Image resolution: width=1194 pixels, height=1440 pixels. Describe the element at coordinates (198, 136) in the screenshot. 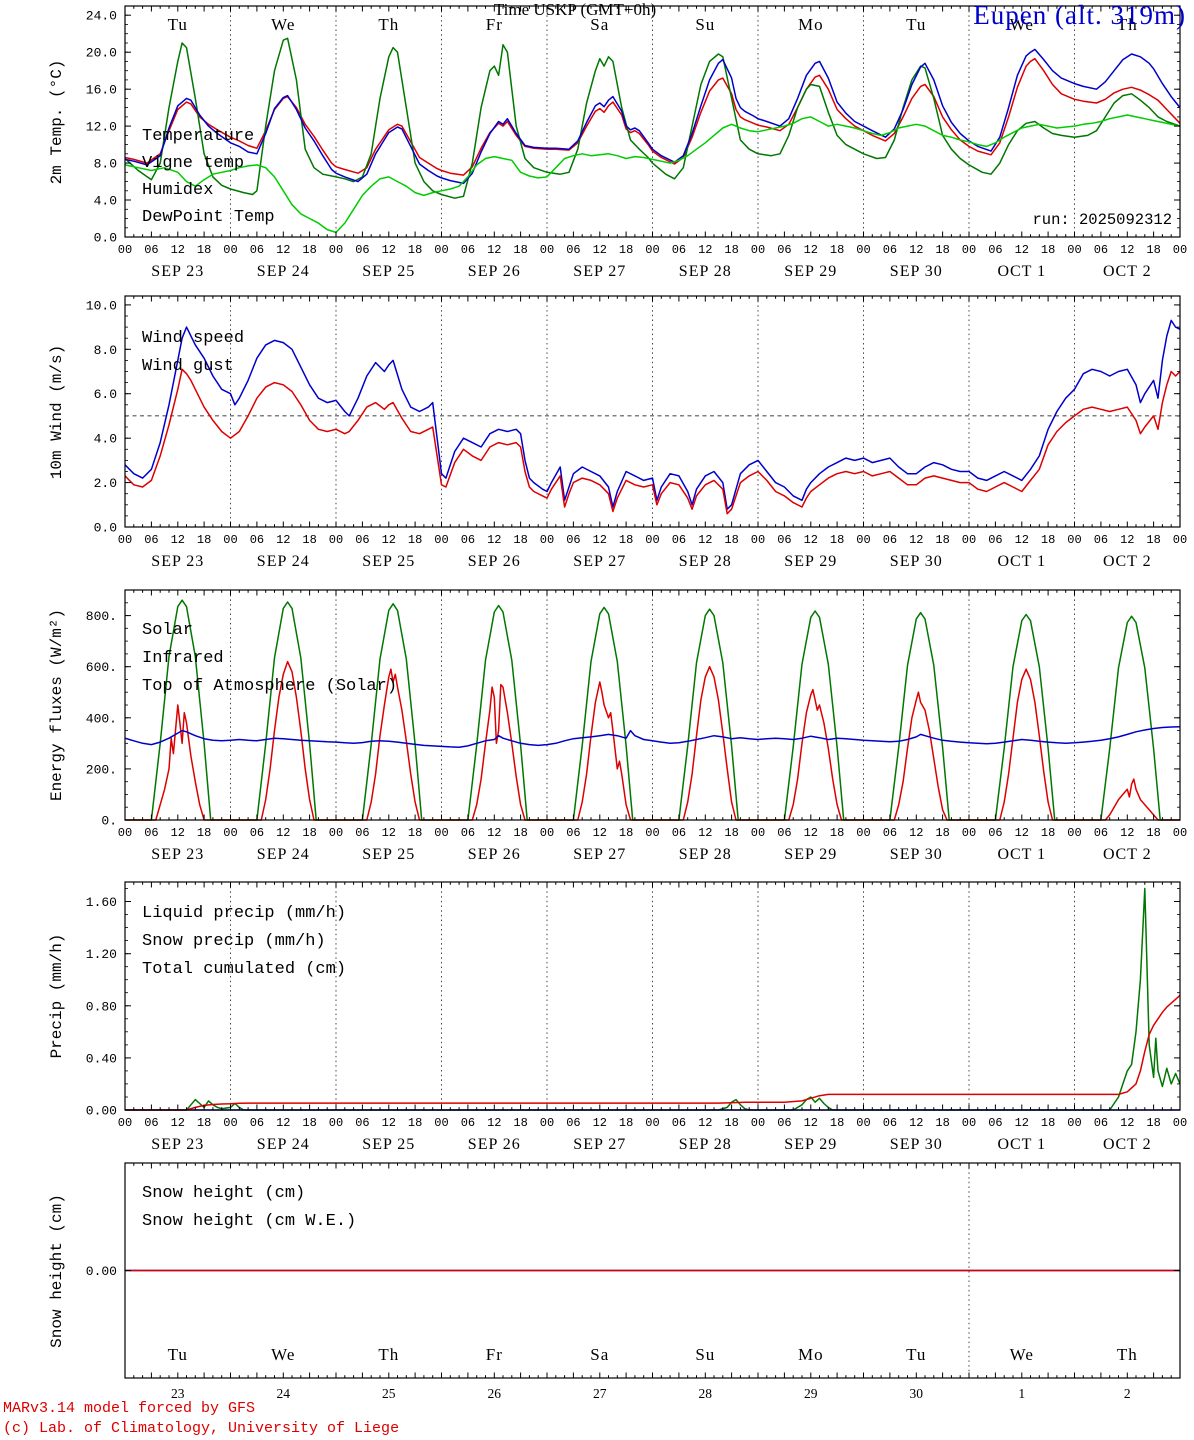

I see `legend-temperature-0: Temperature` at that location.